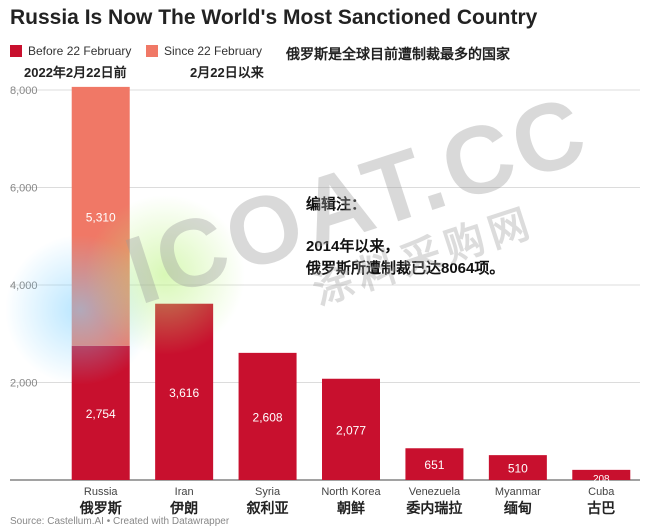 Image resolution: width=663 pixels, height=530 pixels. I want to click on x-tick-label: Myanmar, so click(518, 492).